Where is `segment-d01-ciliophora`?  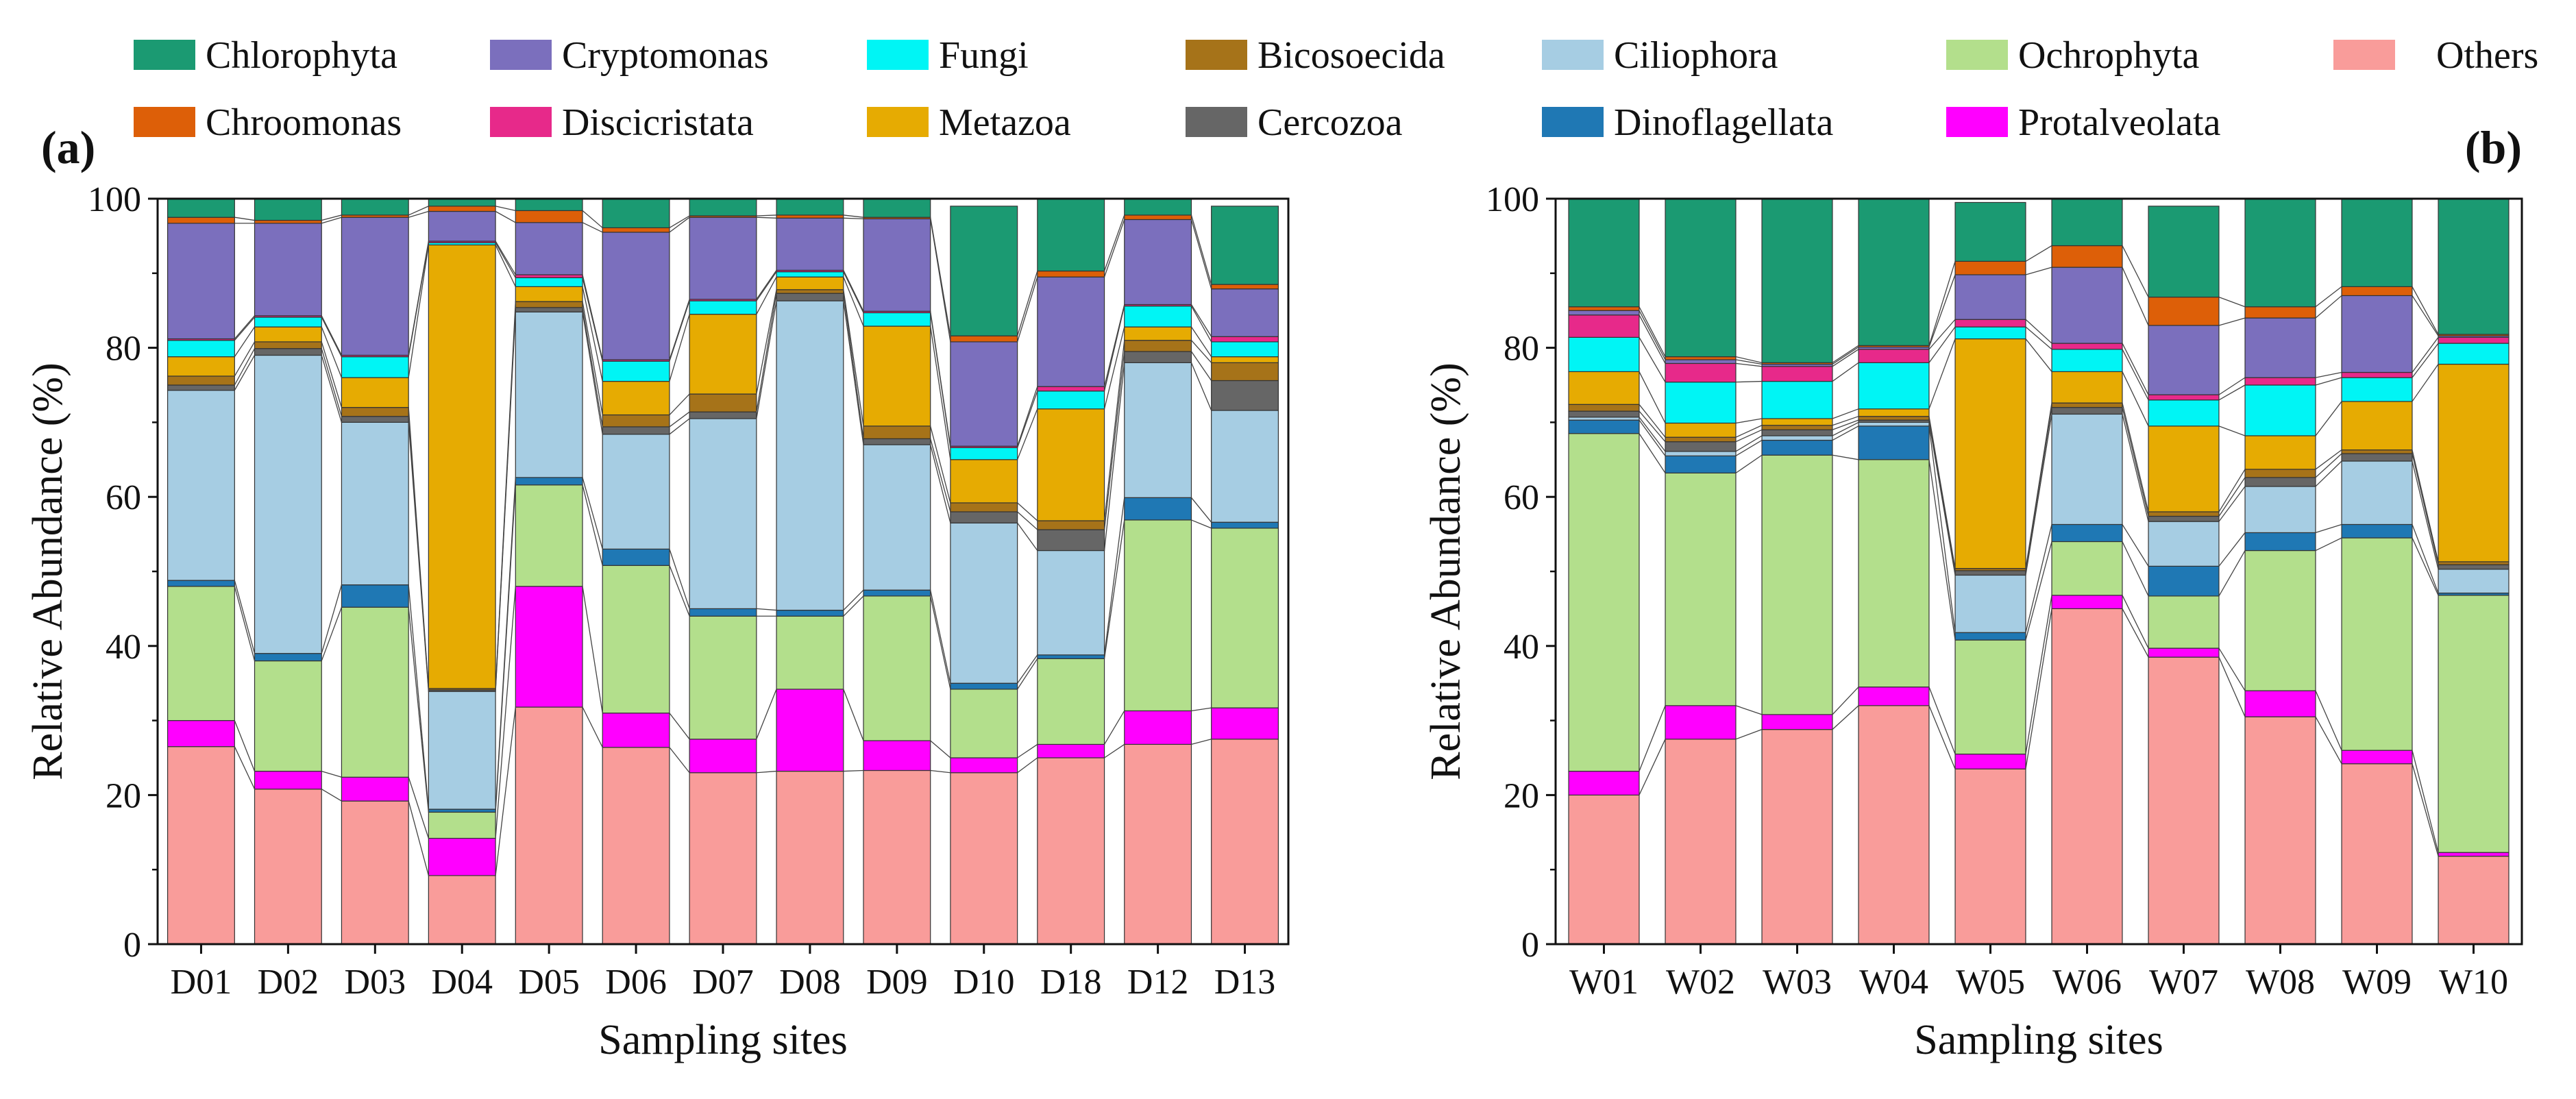 segment-d01-ciliophora is located at coordinates (201, 485).